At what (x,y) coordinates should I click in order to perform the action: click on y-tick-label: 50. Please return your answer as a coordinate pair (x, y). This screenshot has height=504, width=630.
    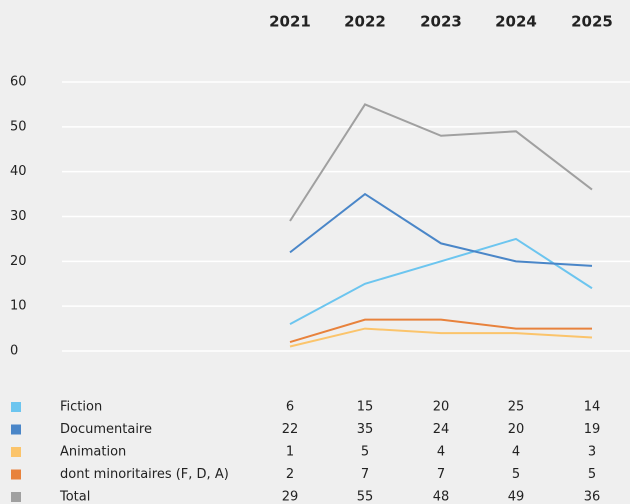
    Looking at the image, I should click on (18, 126).